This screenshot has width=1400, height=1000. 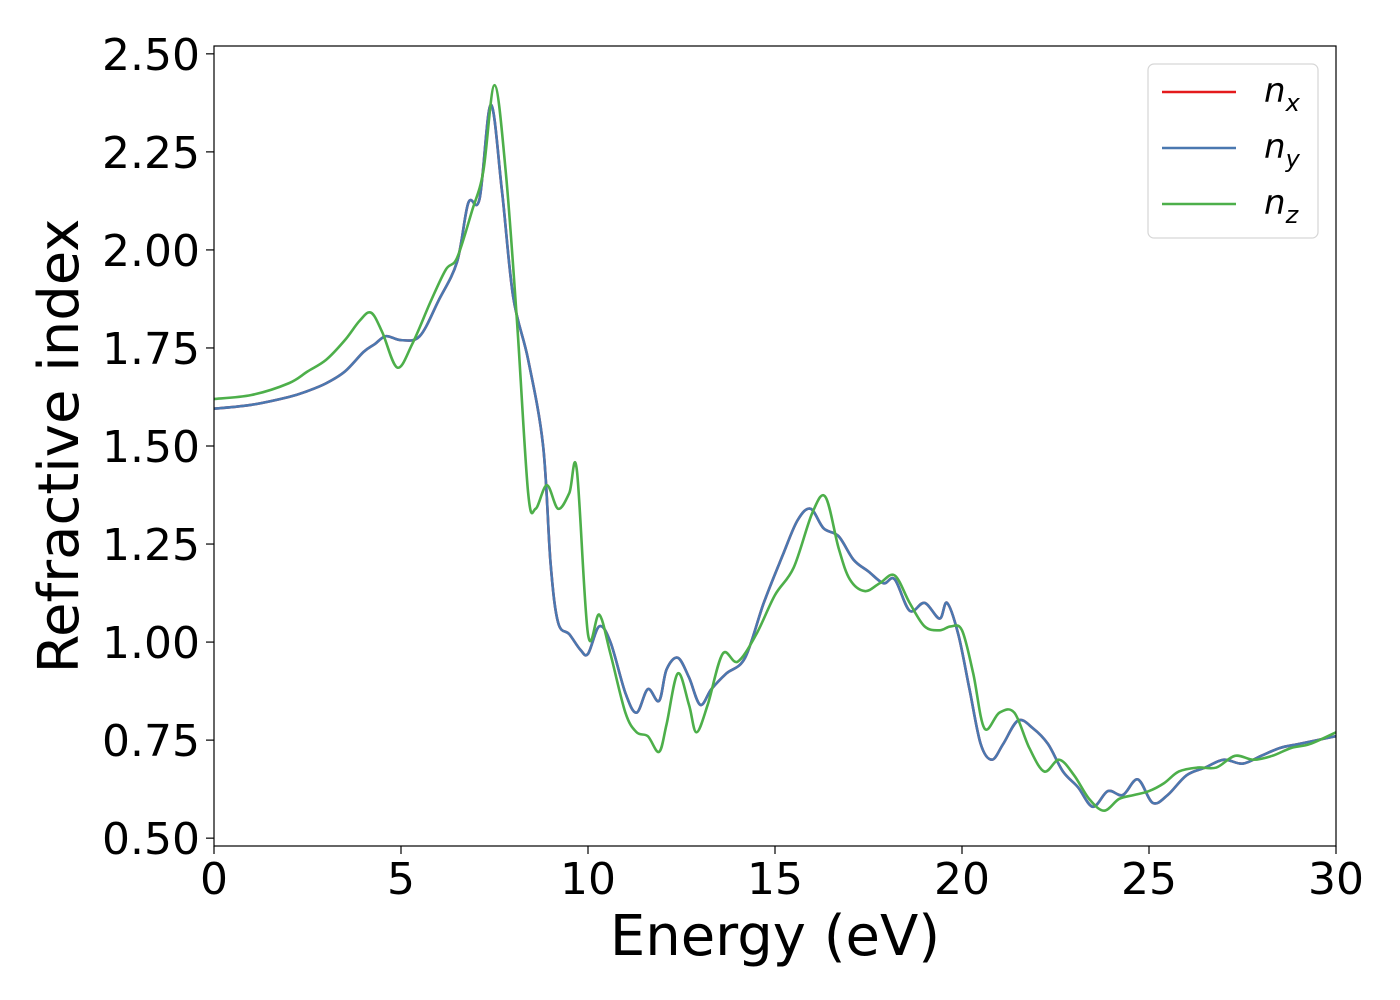 What do you see at coordinates (1282, 150) in the screenshot?
I see `legend-label-y: ny` at bounding box center [1282, 150].